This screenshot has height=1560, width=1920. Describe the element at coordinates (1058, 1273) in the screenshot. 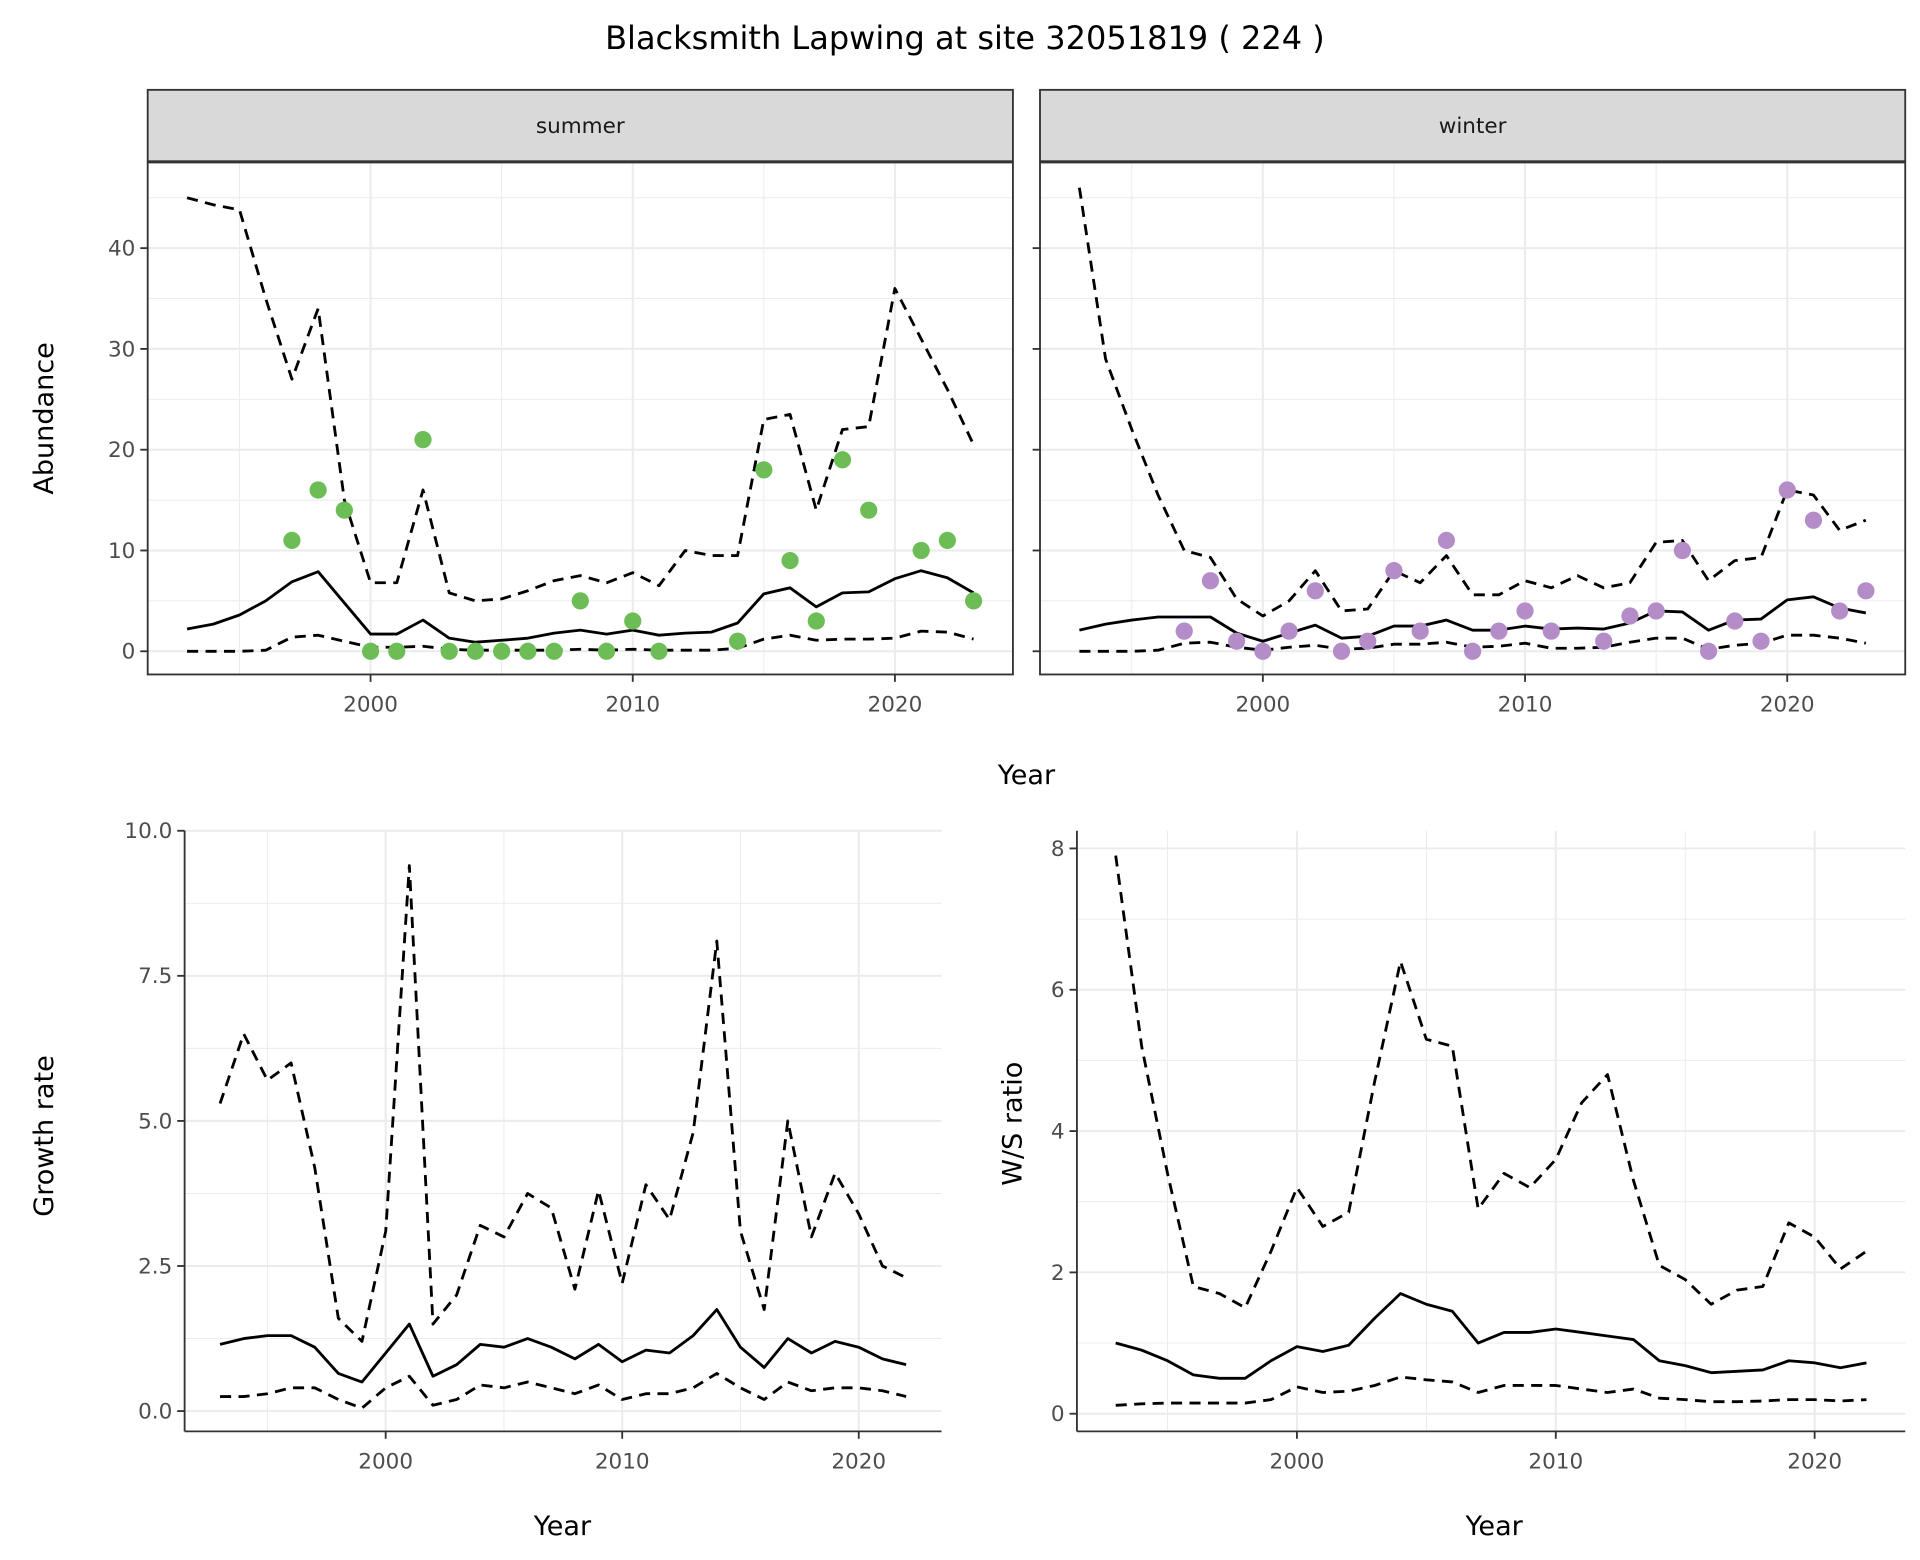

I see `y-tick-label: 2` at that location.